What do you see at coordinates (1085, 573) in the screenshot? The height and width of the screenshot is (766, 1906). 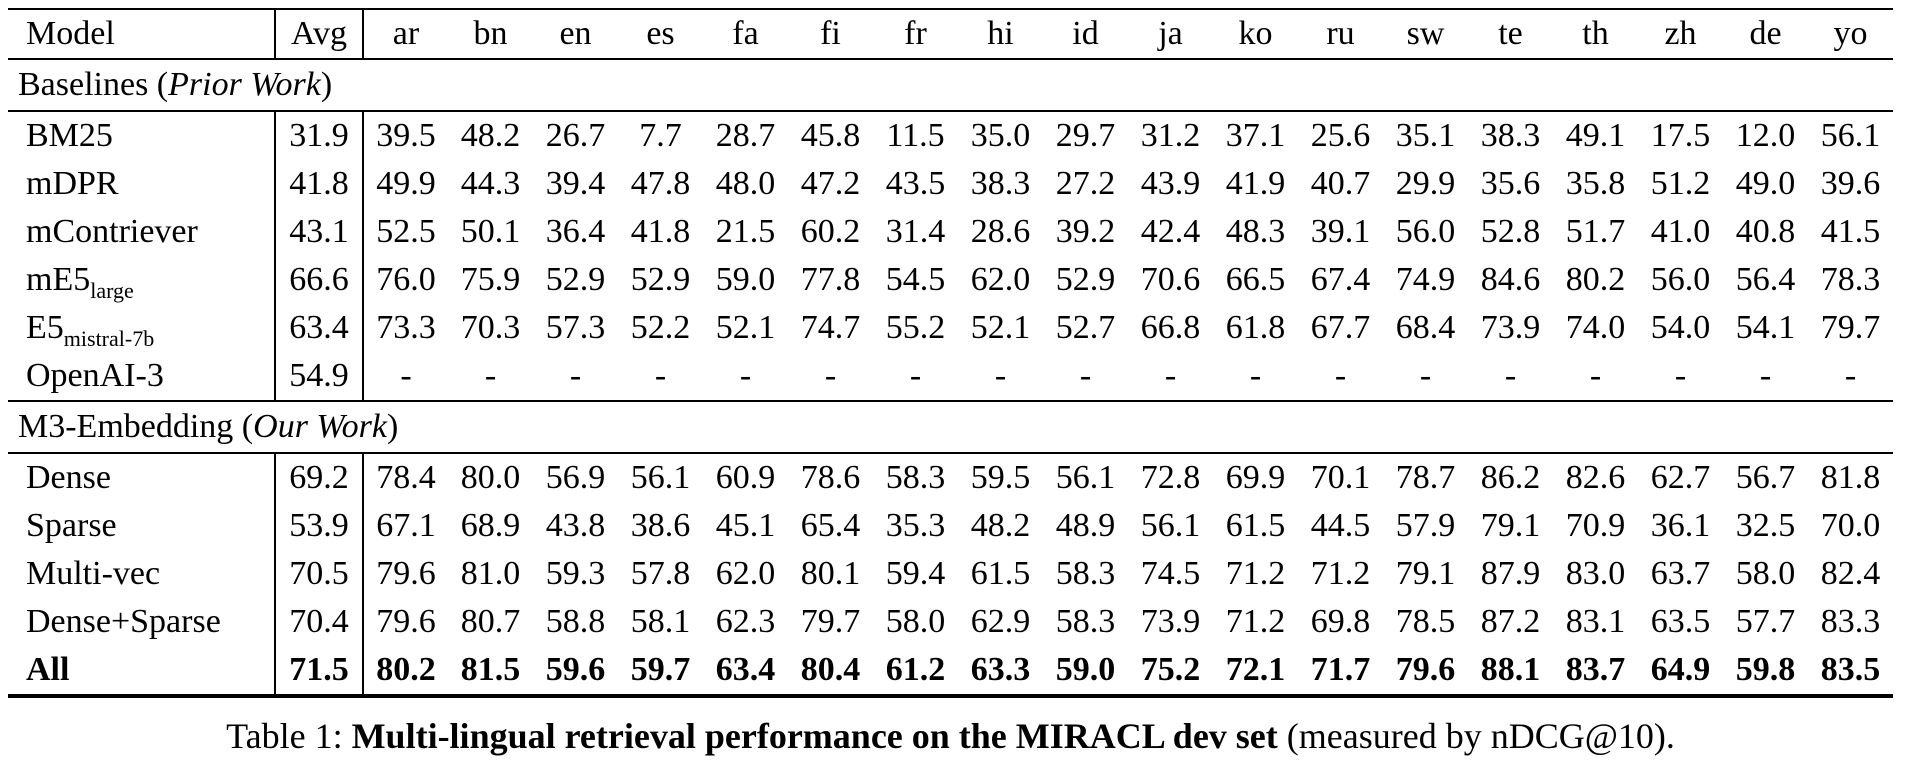 I see `score-cell-id: 58.3` at bounding box center [1085, 573].